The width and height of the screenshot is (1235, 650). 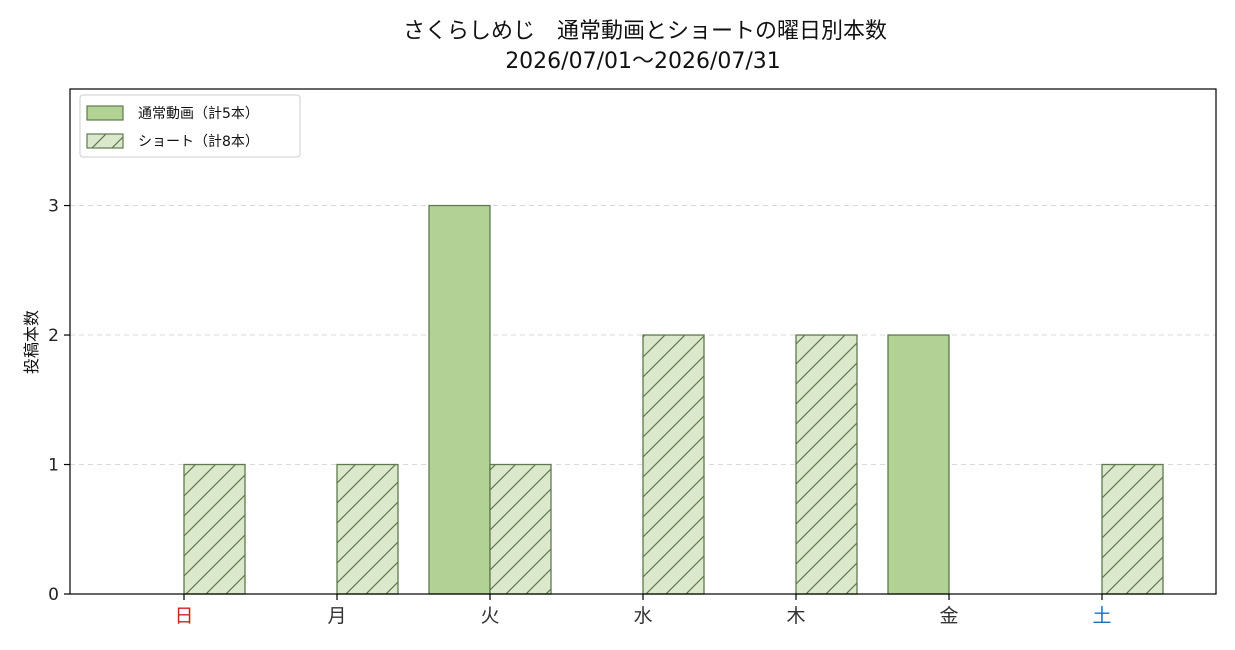 What do you see at coordinates (645, 31) in the screenshot?
I see `chart-title: さくらしめじ 通常動画とショートの曜日別本数` at bounding box center [645, 31].